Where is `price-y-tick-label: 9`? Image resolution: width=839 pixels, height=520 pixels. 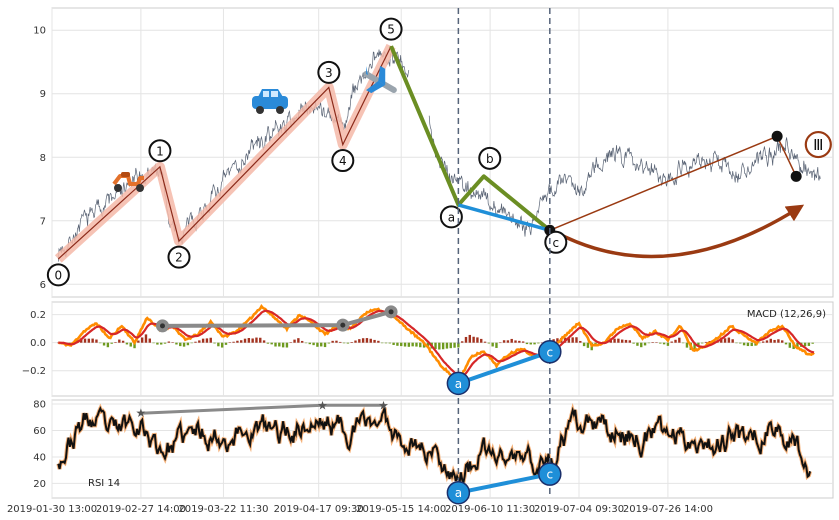 price-y-tick-label: 9 is located at coordinates (43, 94).